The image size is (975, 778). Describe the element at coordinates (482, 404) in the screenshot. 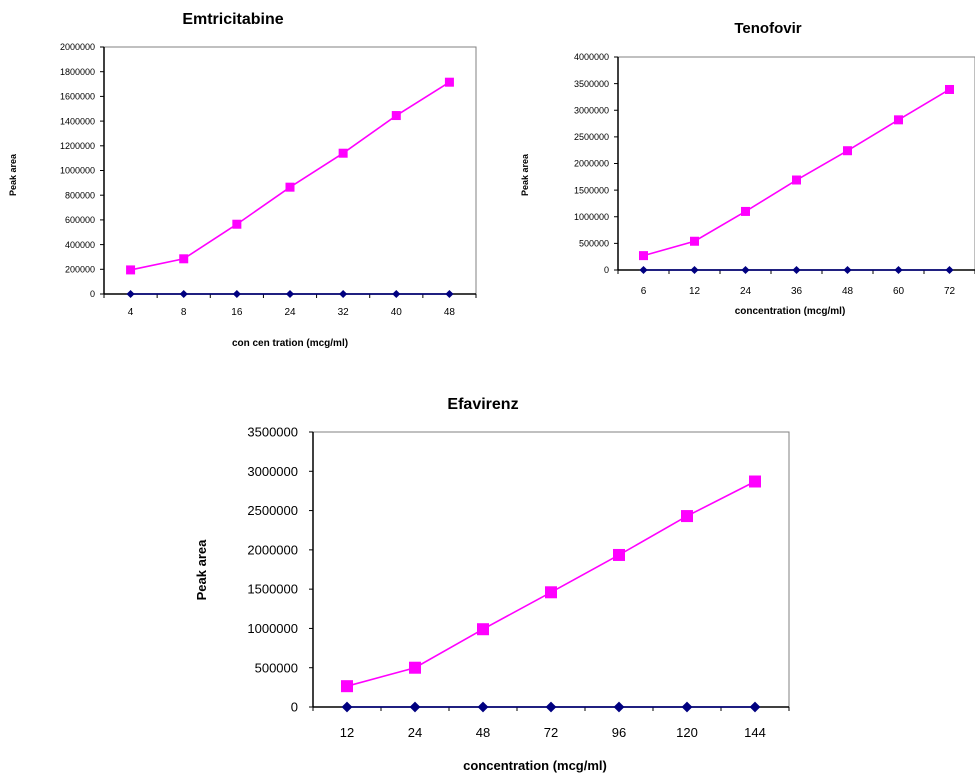

I see `chart-title: Efavirenz` at that location.